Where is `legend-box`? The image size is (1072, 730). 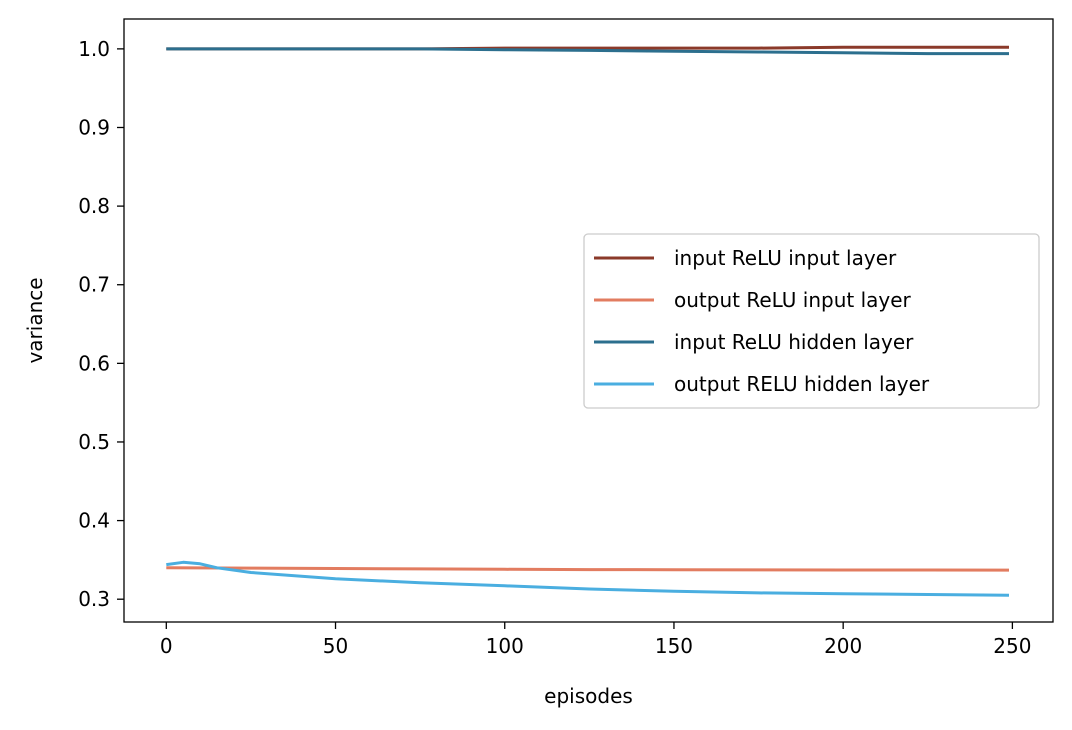 legend-box is located at coordinates (811, 321).